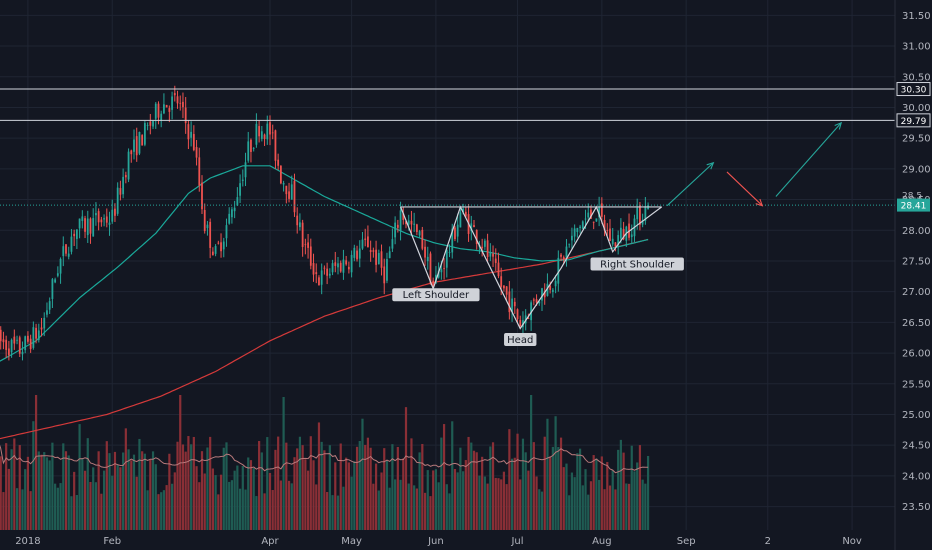 This screenshot has width=932, height=550. Describe the element at coordinates (754, 164) in the screenshot. I see `projection-arrows` at that location.